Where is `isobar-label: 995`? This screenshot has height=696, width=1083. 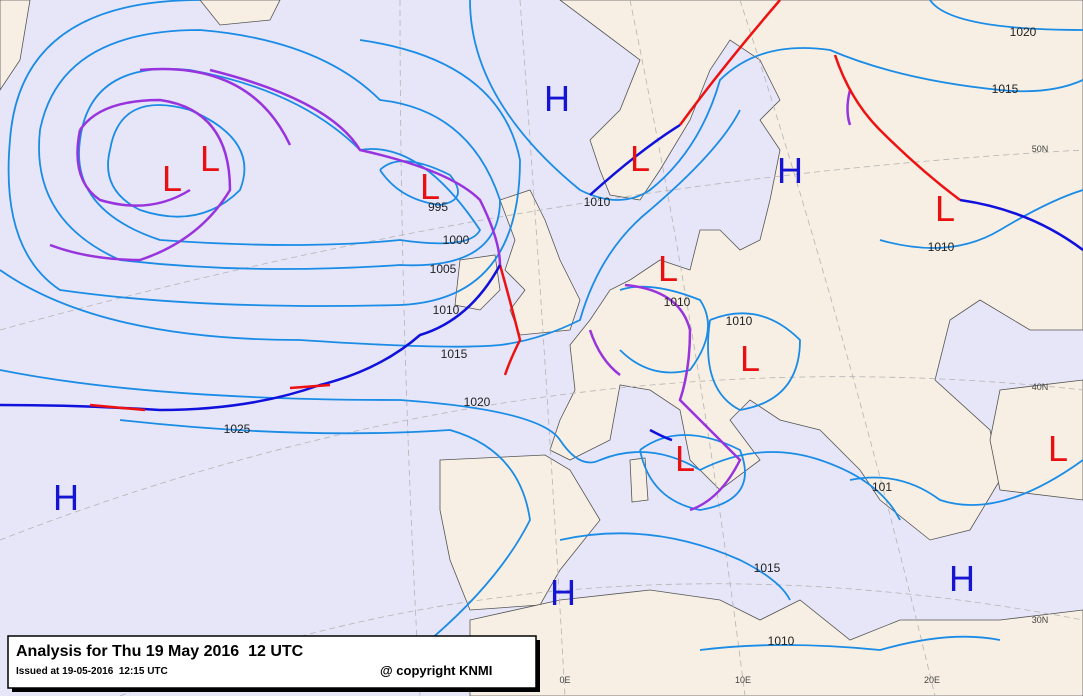 isobar-label: 995 is located at coordinates (438, 207).